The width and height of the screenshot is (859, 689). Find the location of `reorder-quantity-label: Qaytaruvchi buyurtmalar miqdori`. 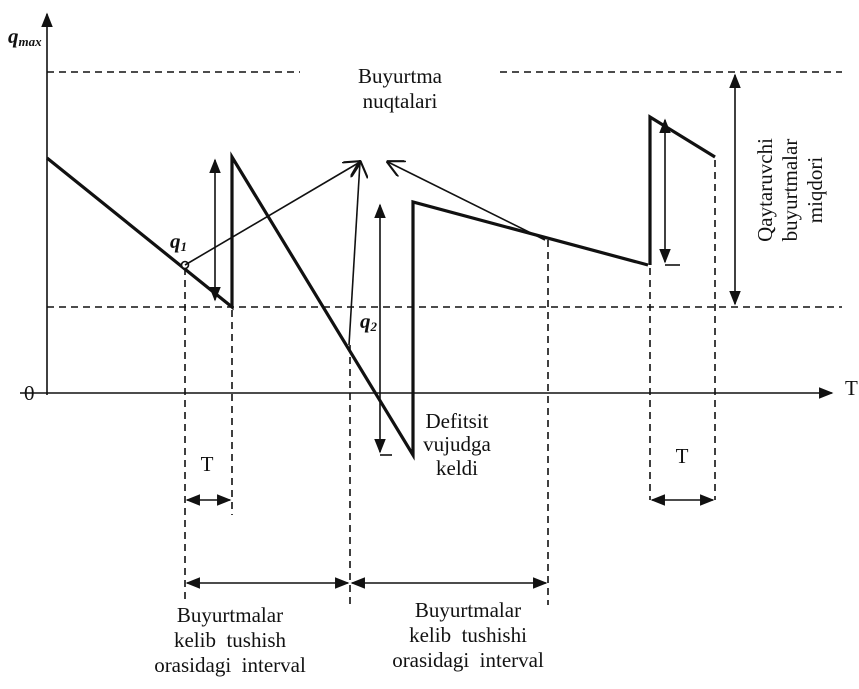

reorder-quantity-label: Qaytaruvchi buyurtmalar miqdori is located at coordinates (790, 190).